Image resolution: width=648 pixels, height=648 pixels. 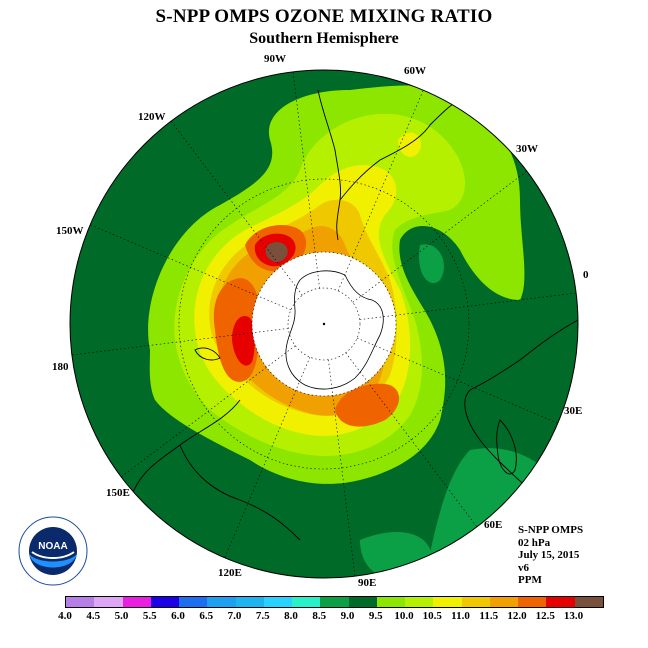 What do you see at coordinates (178, 616) in the screenshot?
I see `color-bar-label: 6.0` at bounding box center [178, 616].